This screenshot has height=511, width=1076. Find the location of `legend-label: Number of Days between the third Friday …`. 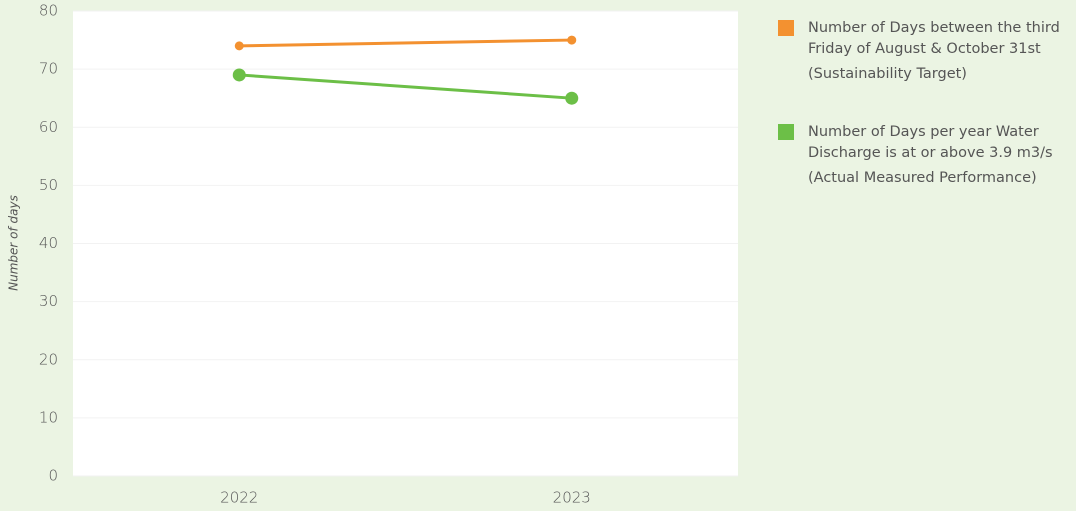

legend-label: Number of Days between the third Friday … is located at coordinates (934, 38).